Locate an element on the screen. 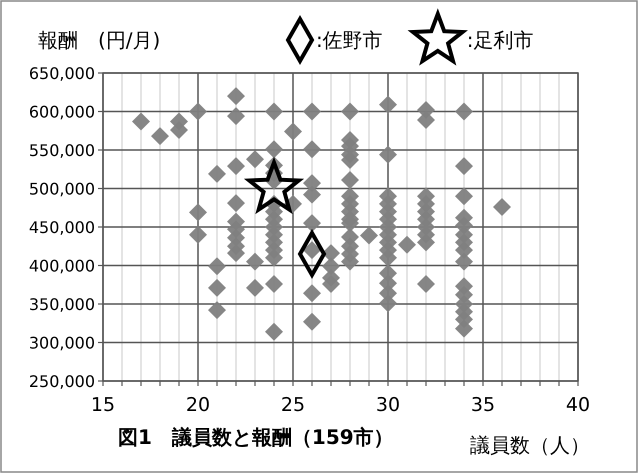 This screenshot has height=473, width=638. y-tick-label: 450,000 is located at coordinates (61, 227).